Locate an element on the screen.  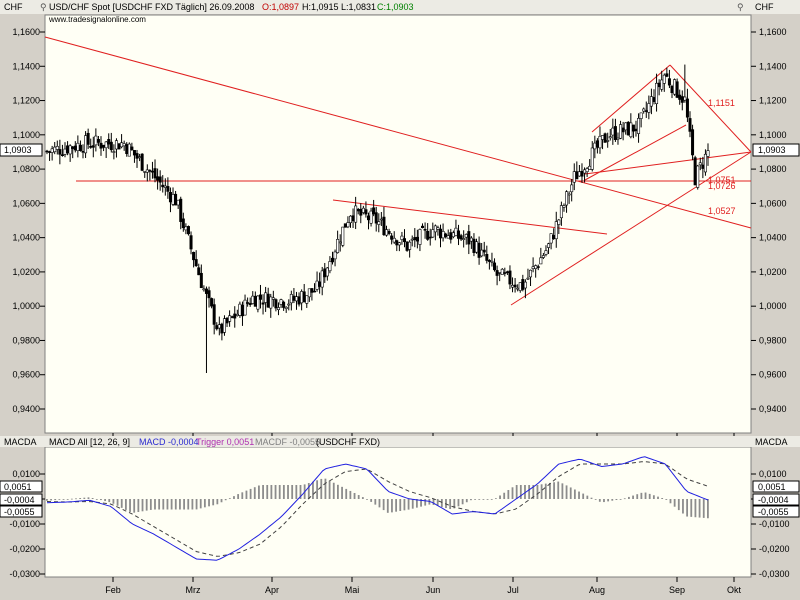
price-badge-left is located at coordinates (21, 150).